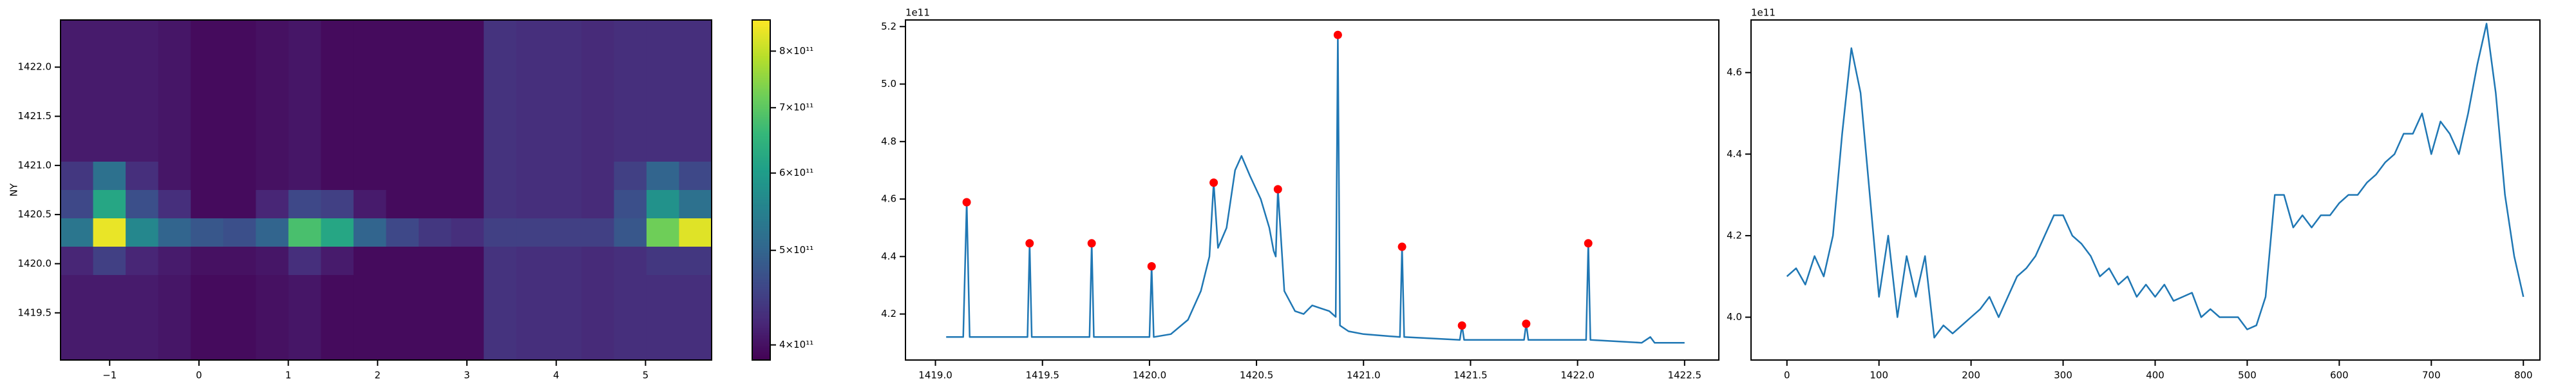 Image resolution: width=2576 pixels, height=389 pixels. I want to click on y-tick-label: 4.6, so click(888, 199).